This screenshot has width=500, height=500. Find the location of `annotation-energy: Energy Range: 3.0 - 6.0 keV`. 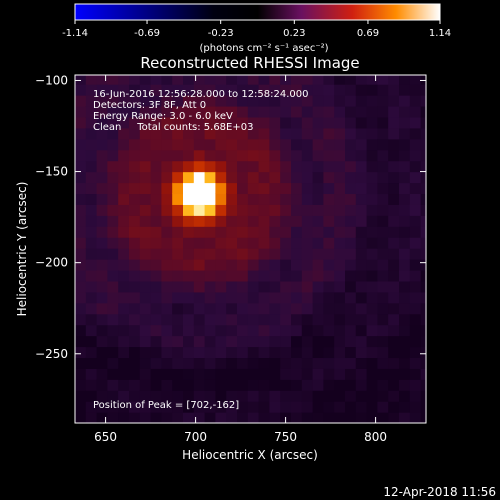

annotation-energy: Energy Range: 3.0 - 6.0 keV is located at coordinates (163, 116).